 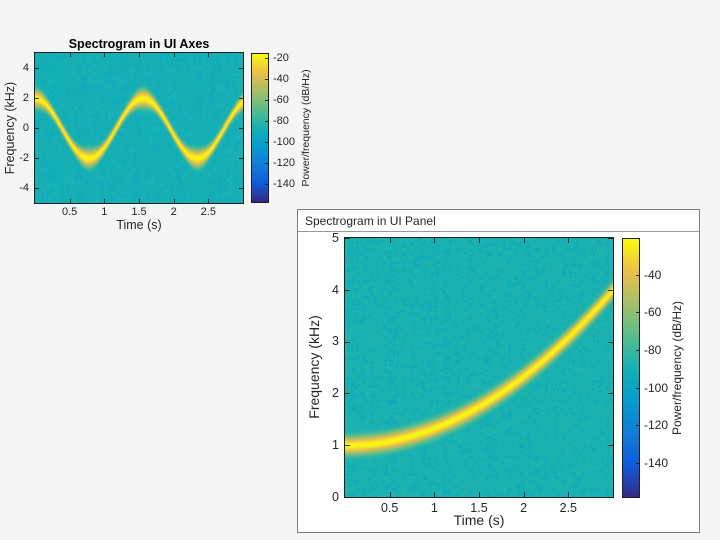 I want to click on y-tick-label: 5, so click(x=335, y=237).